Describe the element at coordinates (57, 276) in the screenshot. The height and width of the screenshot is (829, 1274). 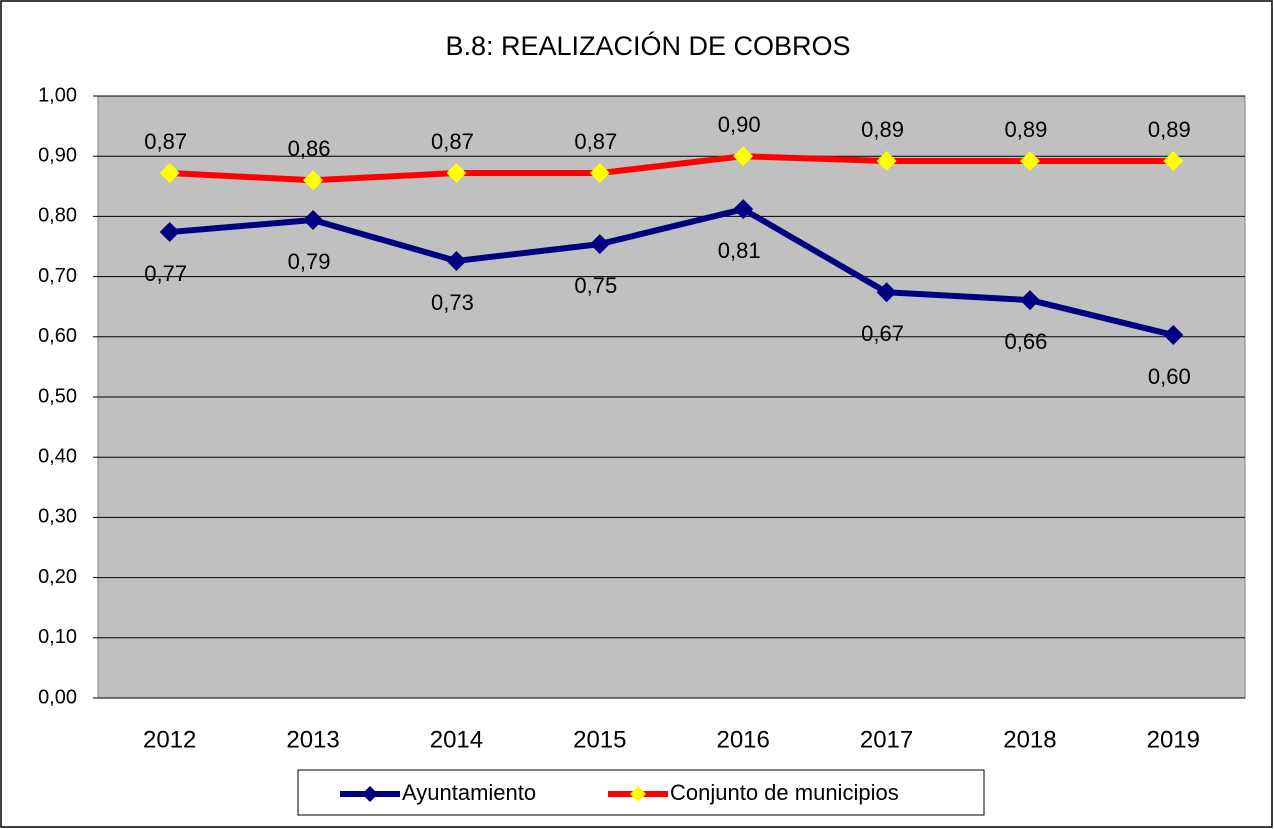
I see `y-tick-label: 0,70` at that location.